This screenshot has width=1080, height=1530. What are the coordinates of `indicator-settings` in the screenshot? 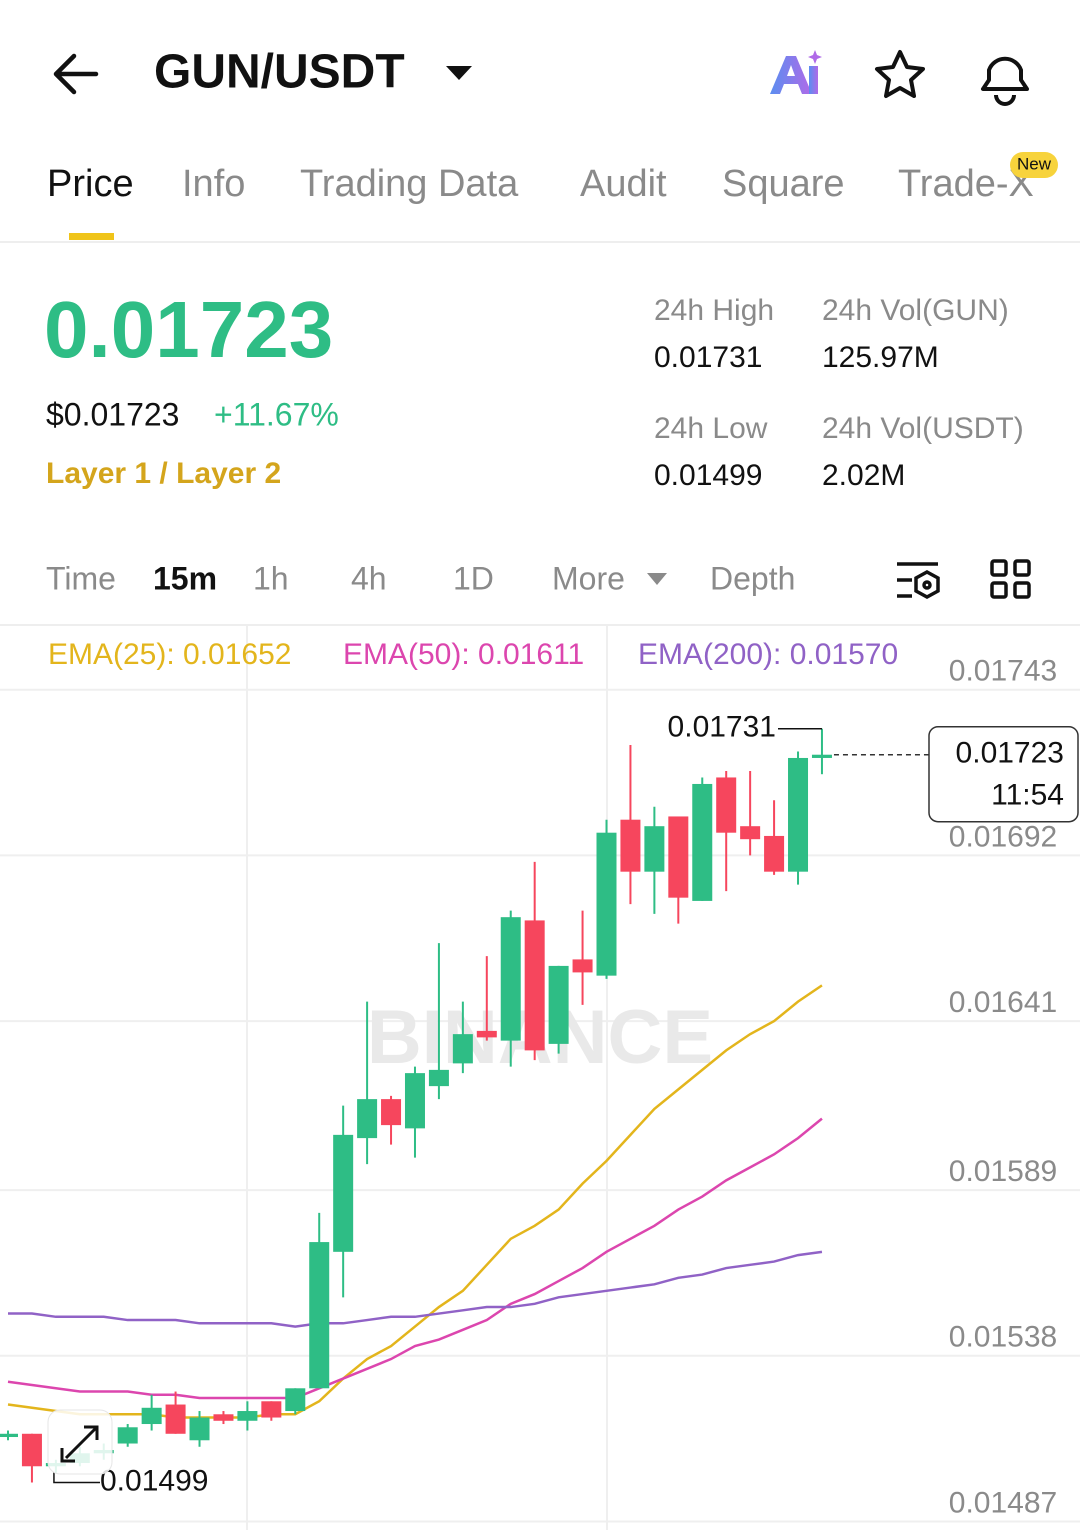 It's located at (918, 580).